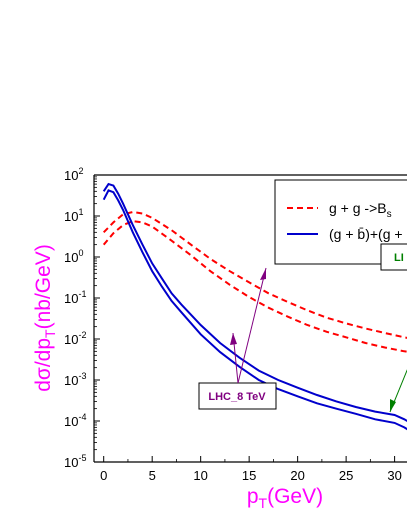  What do you see at coordinates (43, 286) in the screenshot?
I see `y-axis-title-unit: (nb/GeV)` at bounding box center [43, 286].